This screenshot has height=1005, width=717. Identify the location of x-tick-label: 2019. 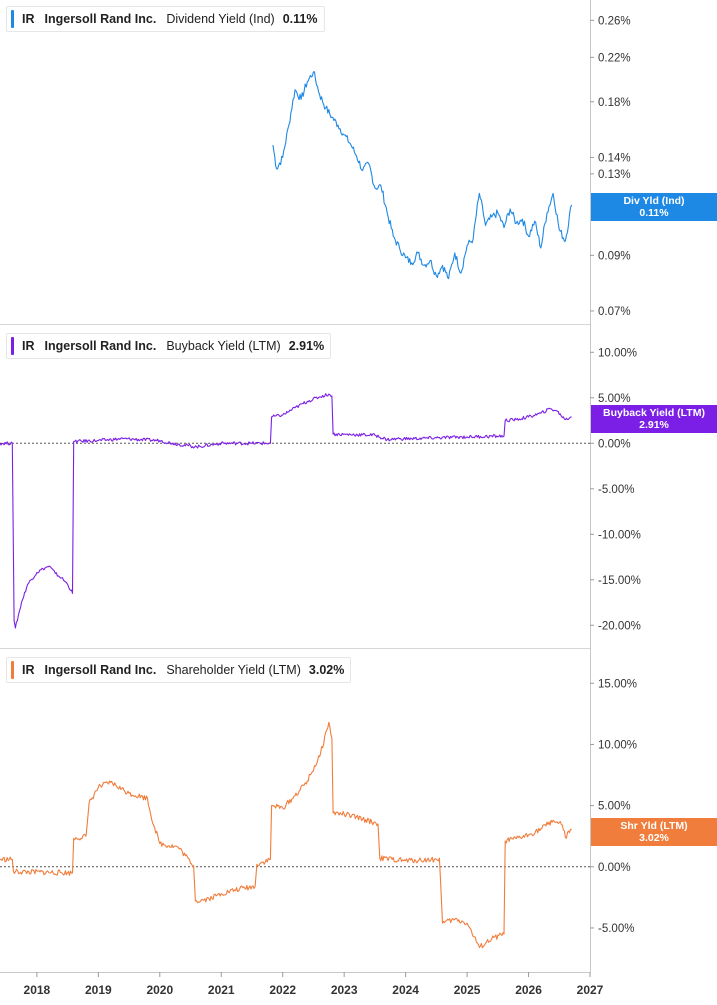
(98, 990).